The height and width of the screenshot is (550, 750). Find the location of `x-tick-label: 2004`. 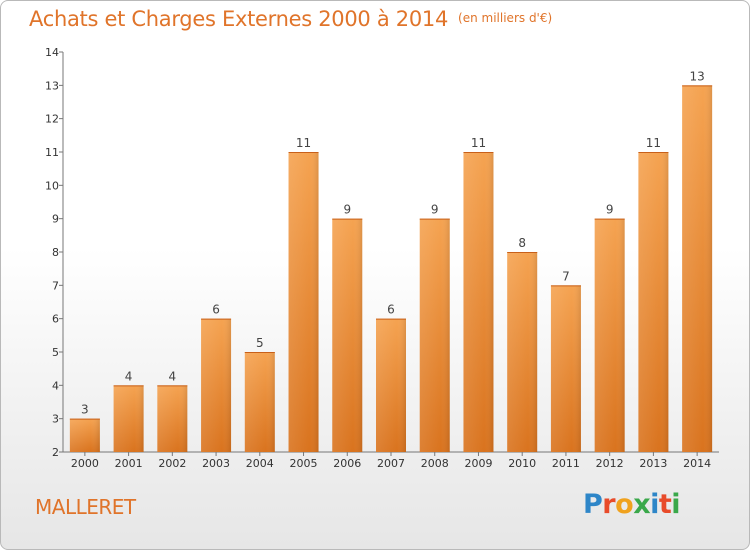

x-tick-label: 2004 is located at coordinates (260, 463).